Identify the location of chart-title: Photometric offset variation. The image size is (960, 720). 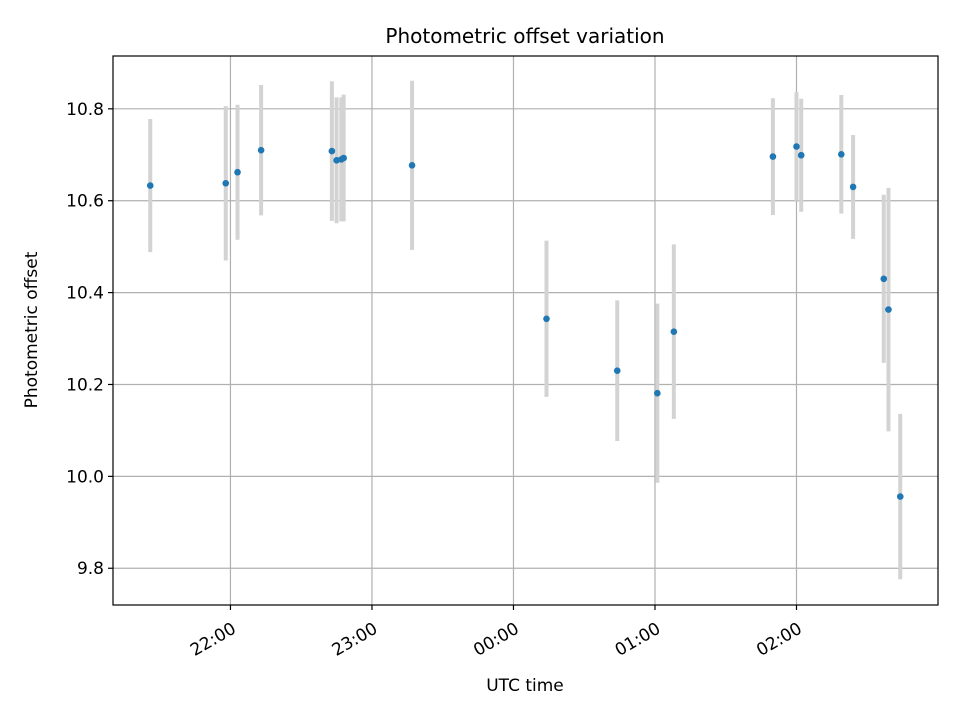
(524, 36).